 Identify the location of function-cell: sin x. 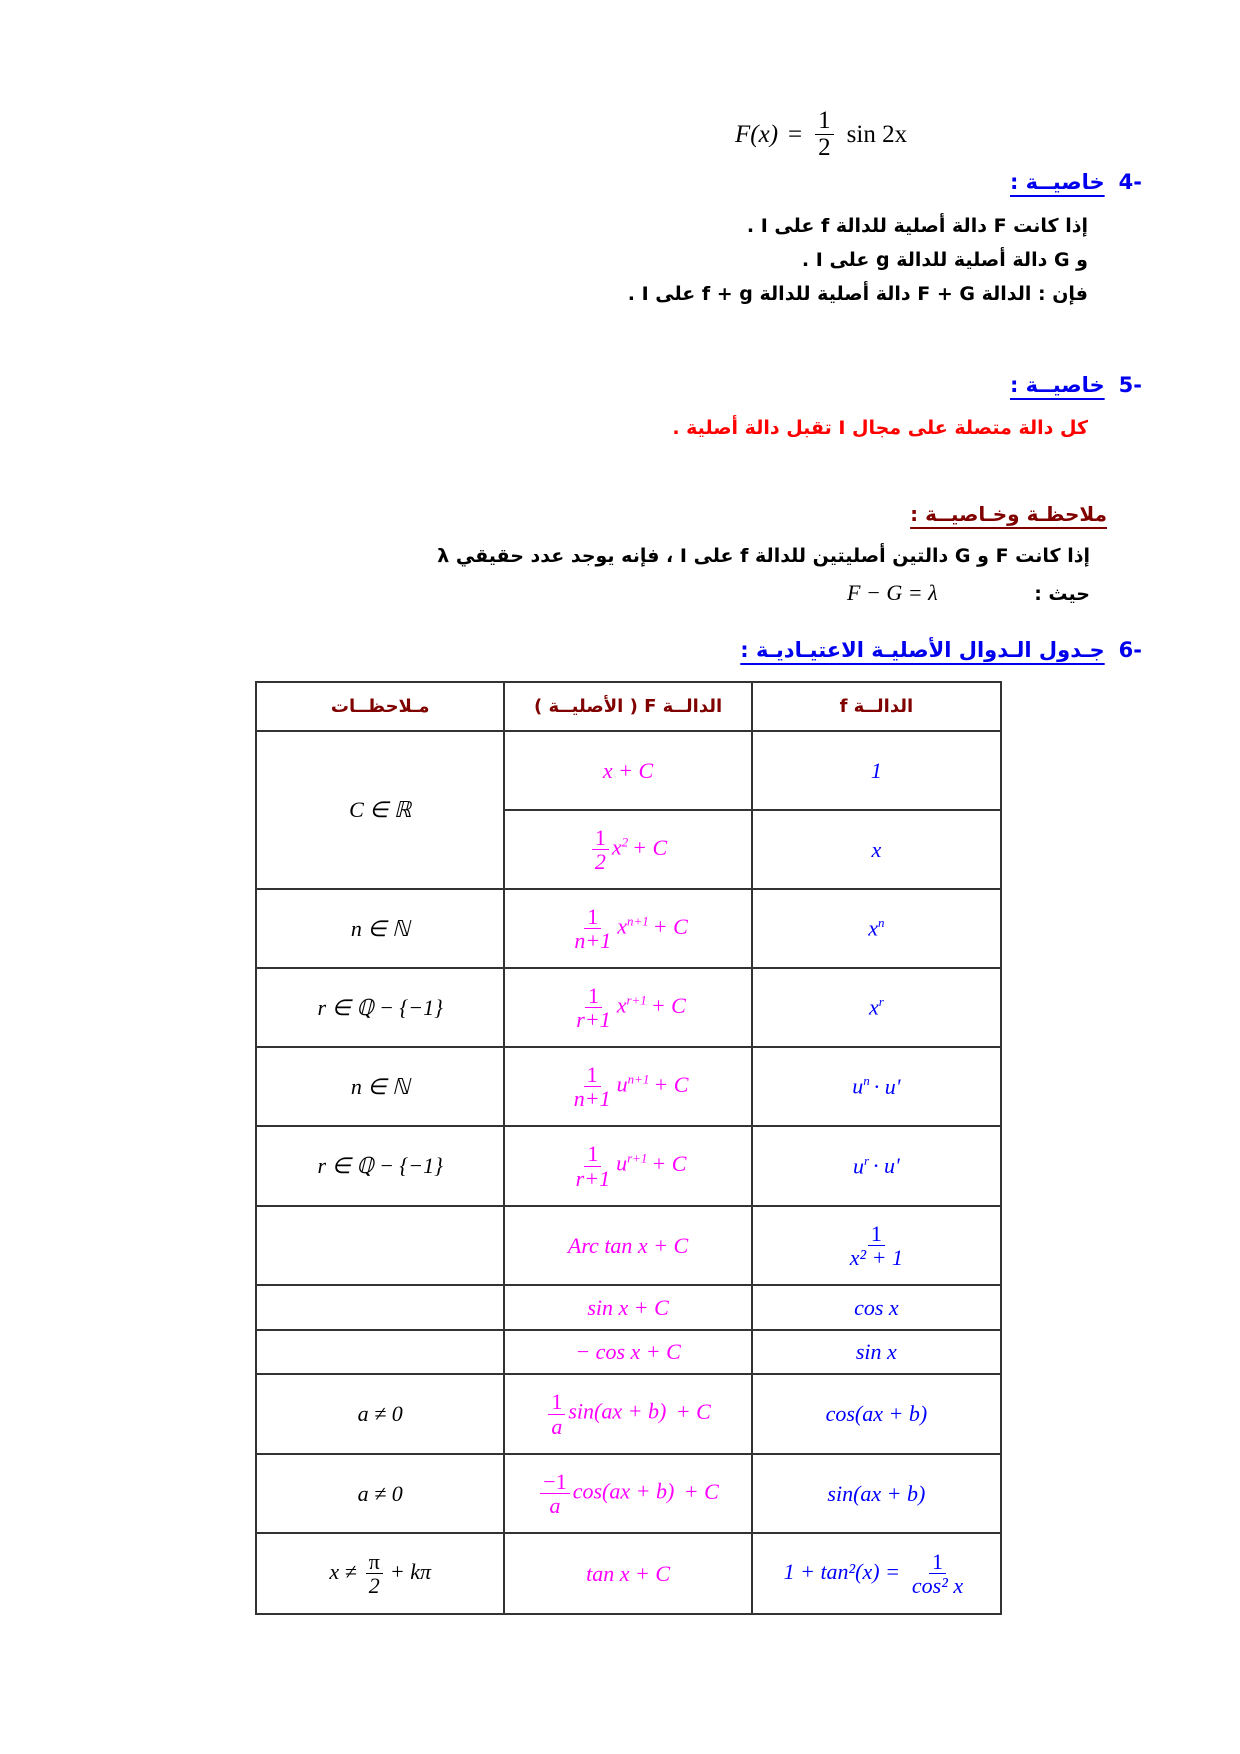
(876, 1352).